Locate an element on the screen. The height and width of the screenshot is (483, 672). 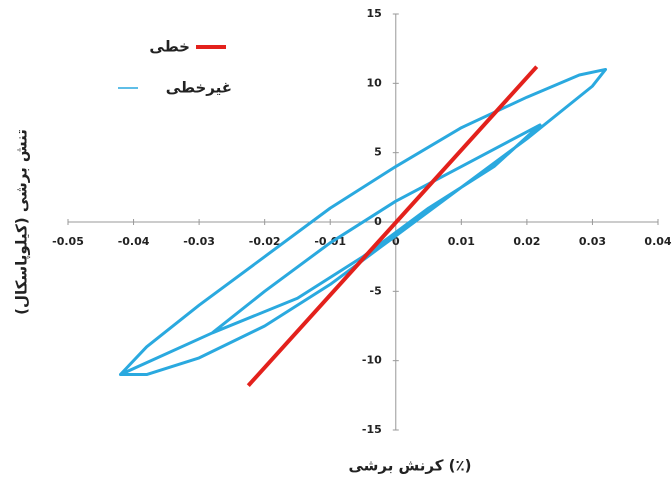
y-tick-label: 0 is located at coordinates (378, 221).